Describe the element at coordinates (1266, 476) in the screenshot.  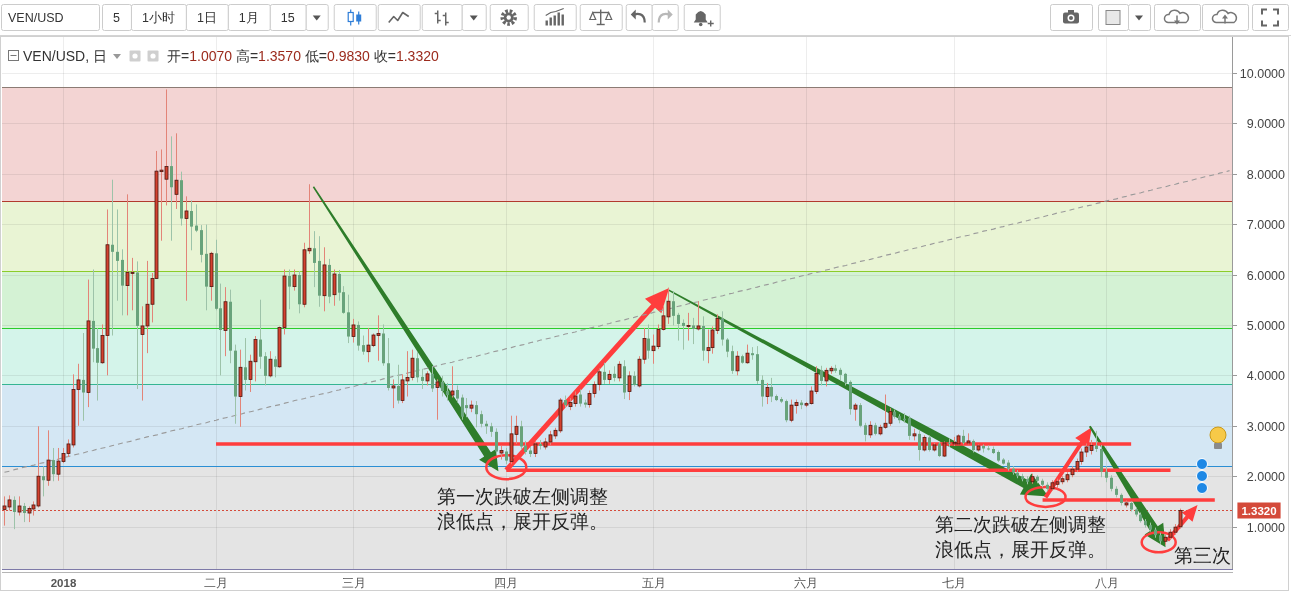
I see `y-tick-label: 2.0000` at that location.